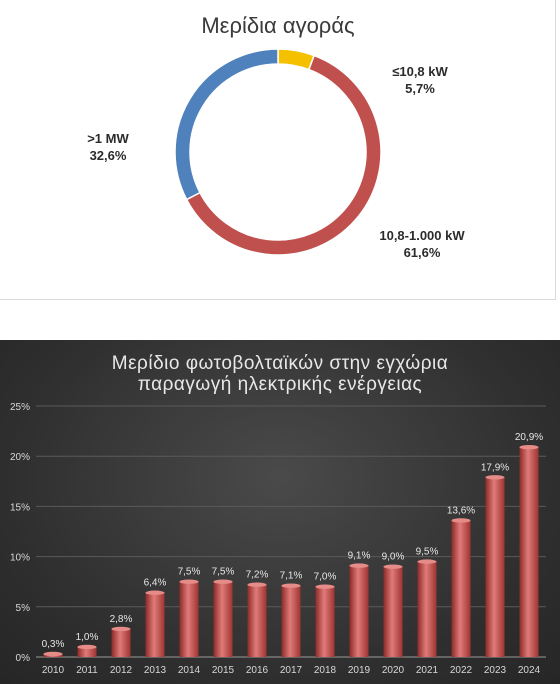 This screenshot has height=684, width=560. I want to click on donut-label-1: ≤10,8 kW, so click(420, 71).